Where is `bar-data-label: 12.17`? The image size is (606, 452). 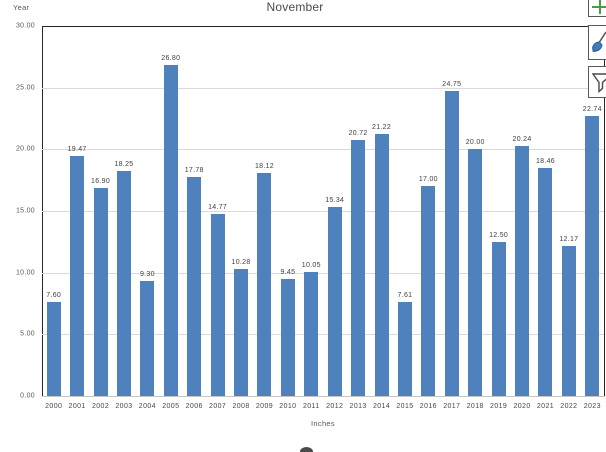 bar-data-label: 12.17 is located at coordinates (569, 239).